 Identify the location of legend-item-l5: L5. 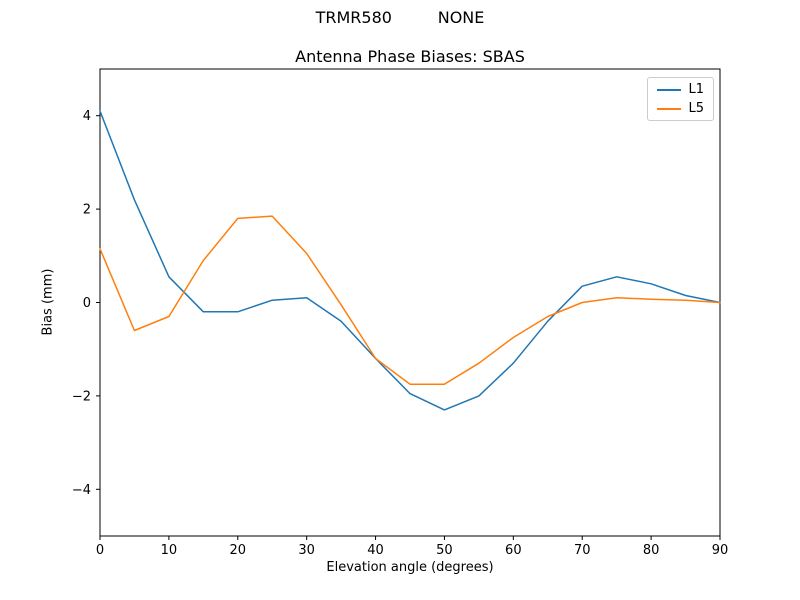
(680, 108).